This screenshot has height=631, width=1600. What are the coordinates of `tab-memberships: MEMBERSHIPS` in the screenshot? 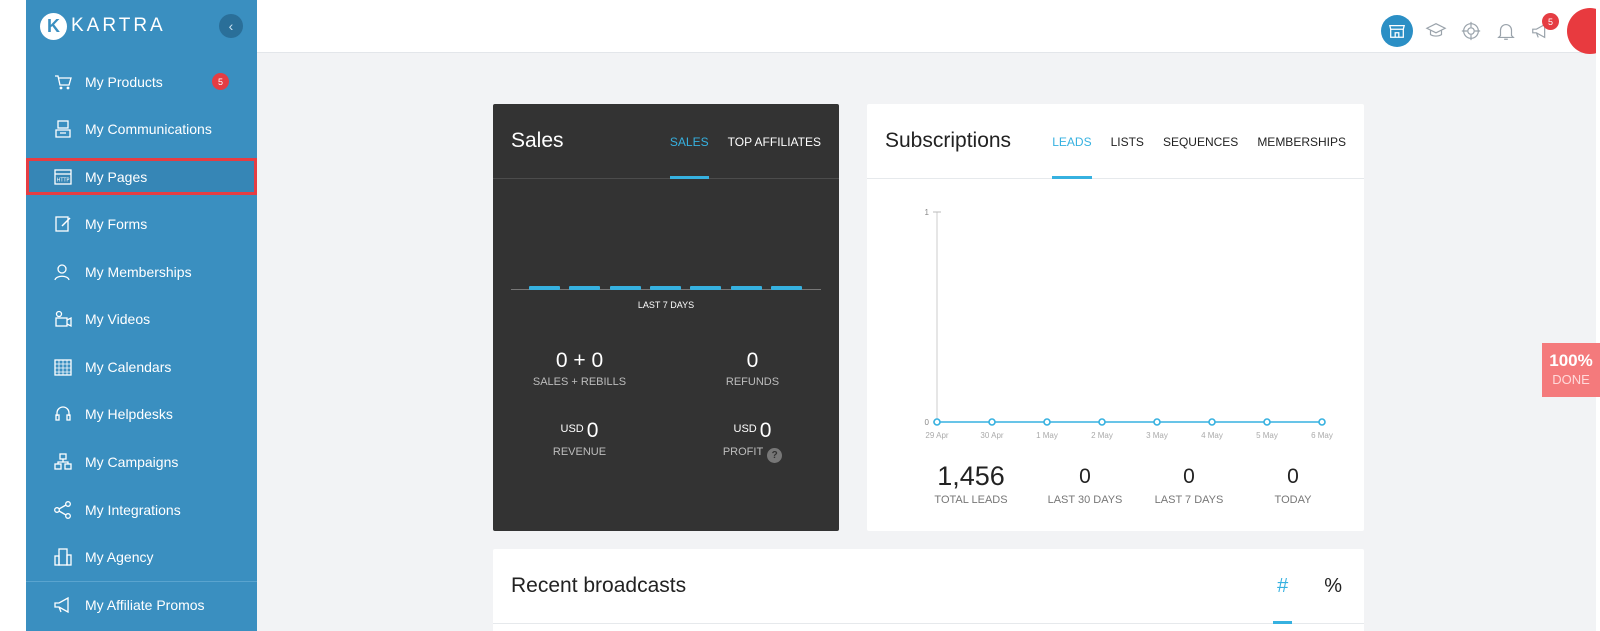 It's located at (1301, 141).